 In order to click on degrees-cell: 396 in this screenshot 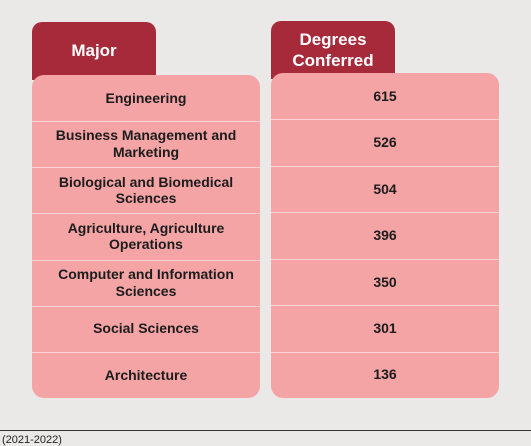, I will do `click(385, 235)`.